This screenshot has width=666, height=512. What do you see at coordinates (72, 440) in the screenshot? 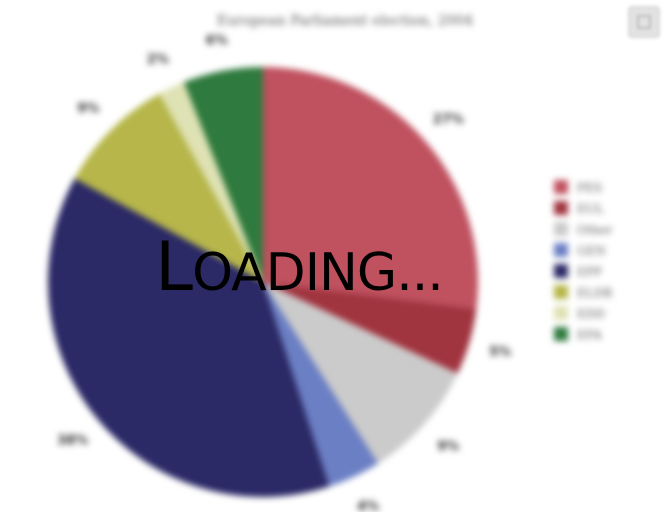
I see `data-label-epp: 38%` at bounding box center [72, 440].